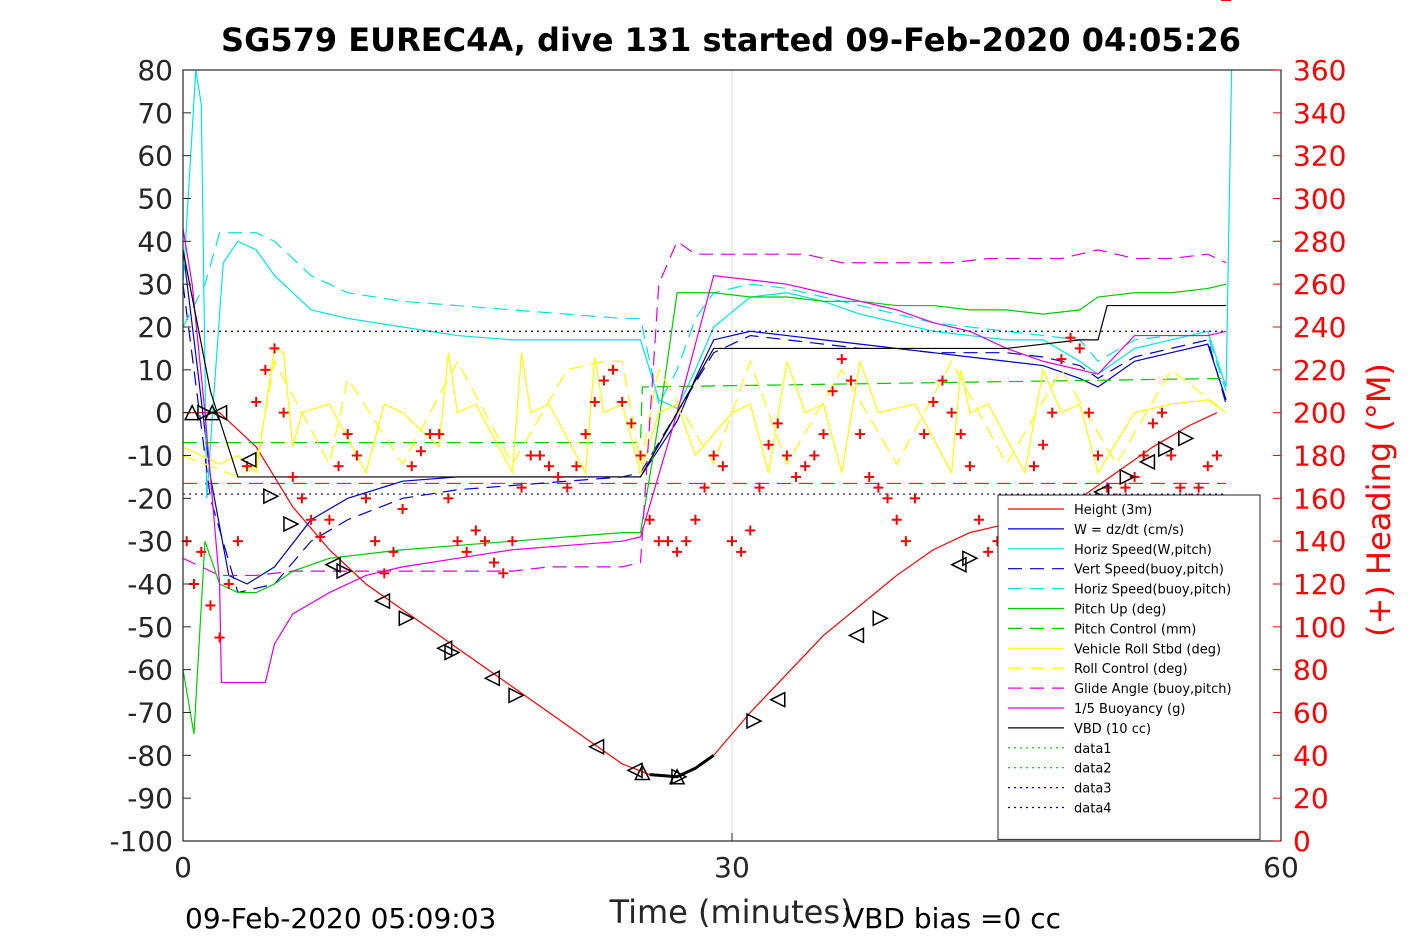  I want to click on y-tick-label: 80, so click(155, 70).